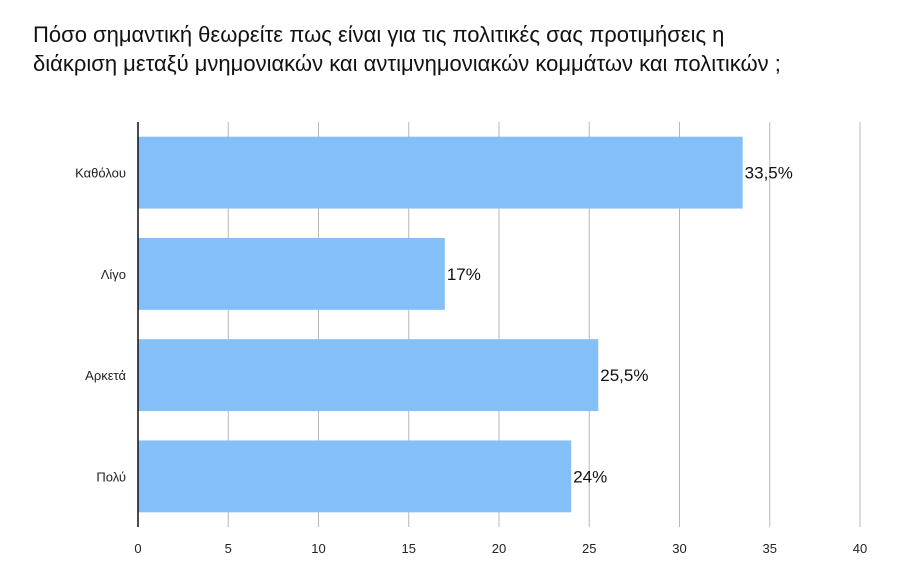 The width and height of the screenshot is (909, 576). Describe the element at coordinates (590, 476) in the screenshot. I see `data-label: 24%` at that location.